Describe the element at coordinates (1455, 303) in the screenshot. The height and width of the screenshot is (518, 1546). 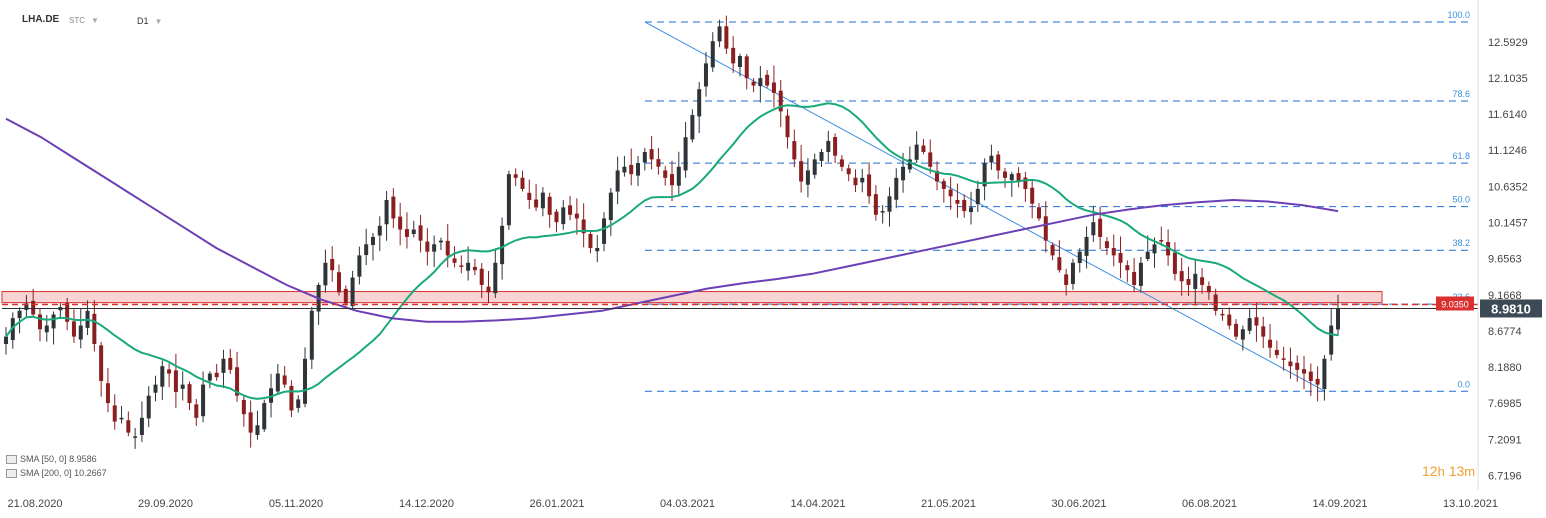
I see `alert-price-badge` at that location.